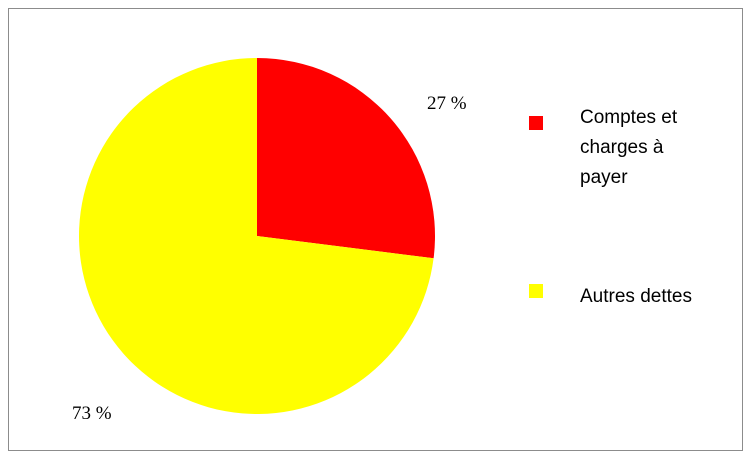  Describe the element at coordinates (622, 147) in the screenshot. I see `legend-label-comptes-line-2: charges à` at that location.